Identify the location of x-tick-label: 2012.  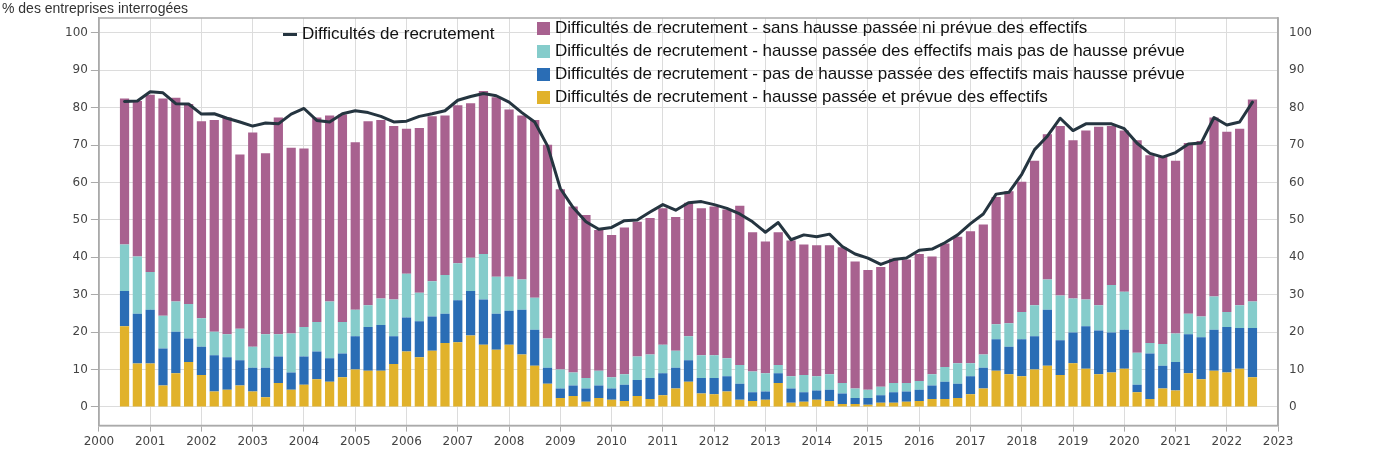
(714, 440).